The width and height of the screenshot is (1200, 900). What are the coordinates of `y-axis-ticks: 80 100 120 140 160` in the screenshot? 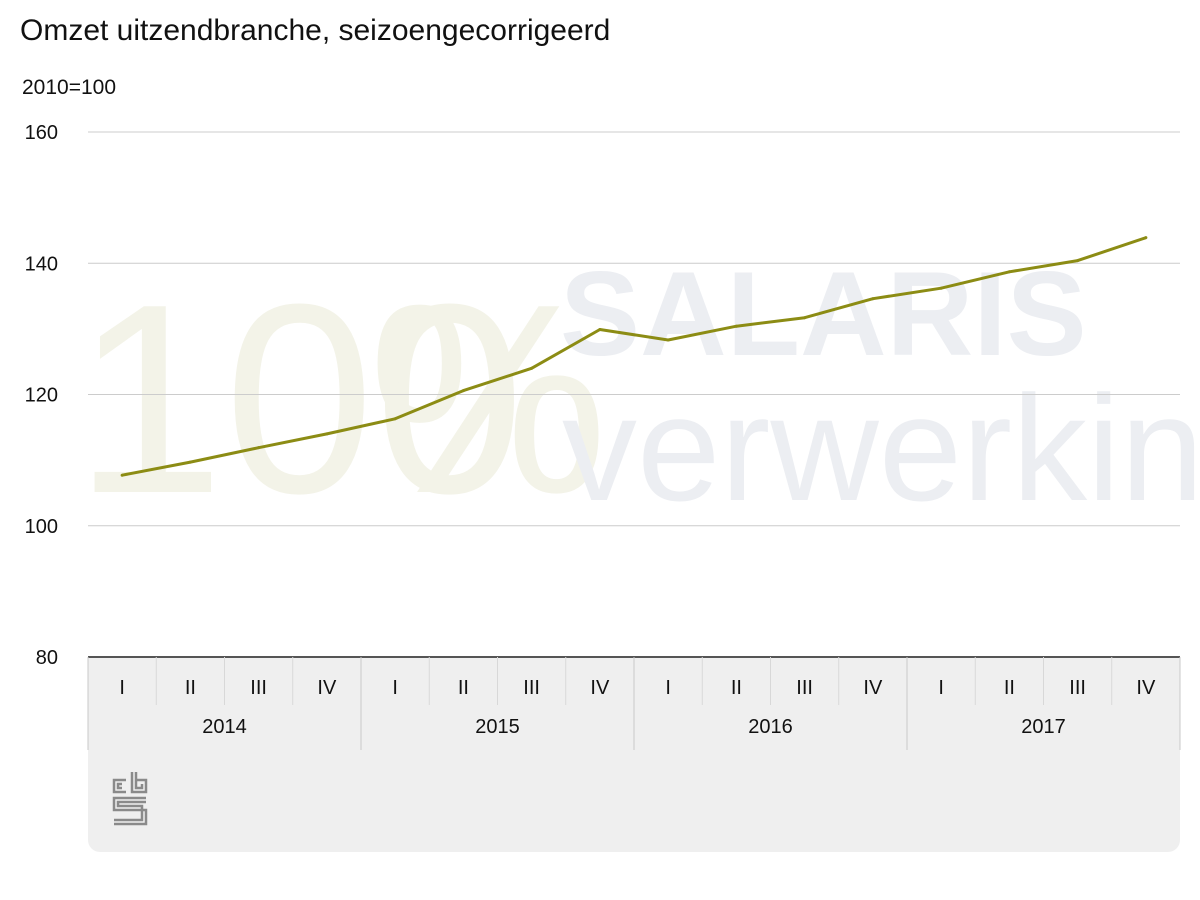 It's located at (41, 395).